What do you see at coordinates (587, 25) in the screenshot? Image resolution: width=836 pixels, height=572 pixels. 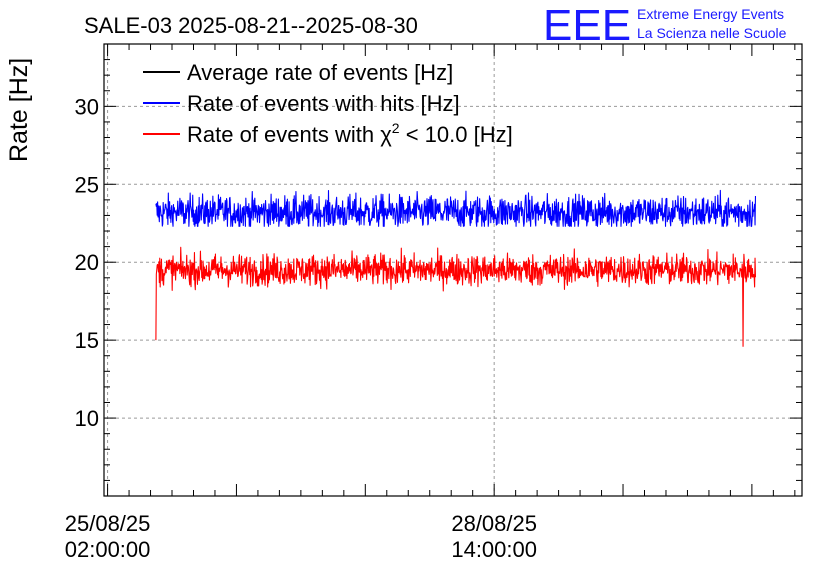 I see `logo-mark: EEE` at bounding box center [587, 25].